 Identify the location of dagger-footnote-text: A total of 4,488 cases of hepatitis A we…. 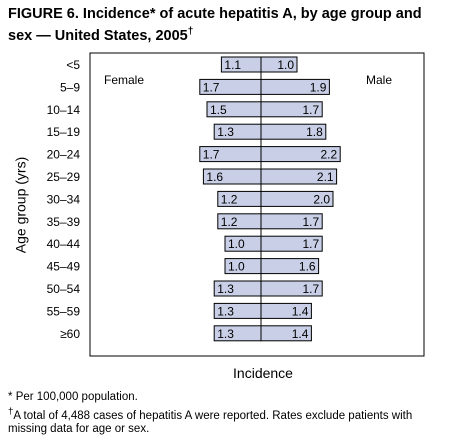
(210, 422).